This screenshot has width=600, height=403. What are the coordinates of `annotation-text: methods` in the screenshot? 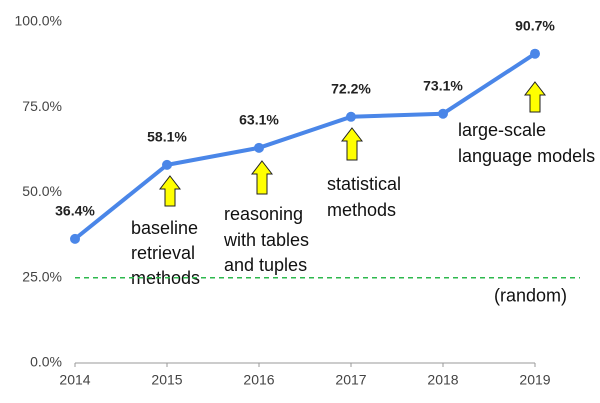 It's located at (361, 210).